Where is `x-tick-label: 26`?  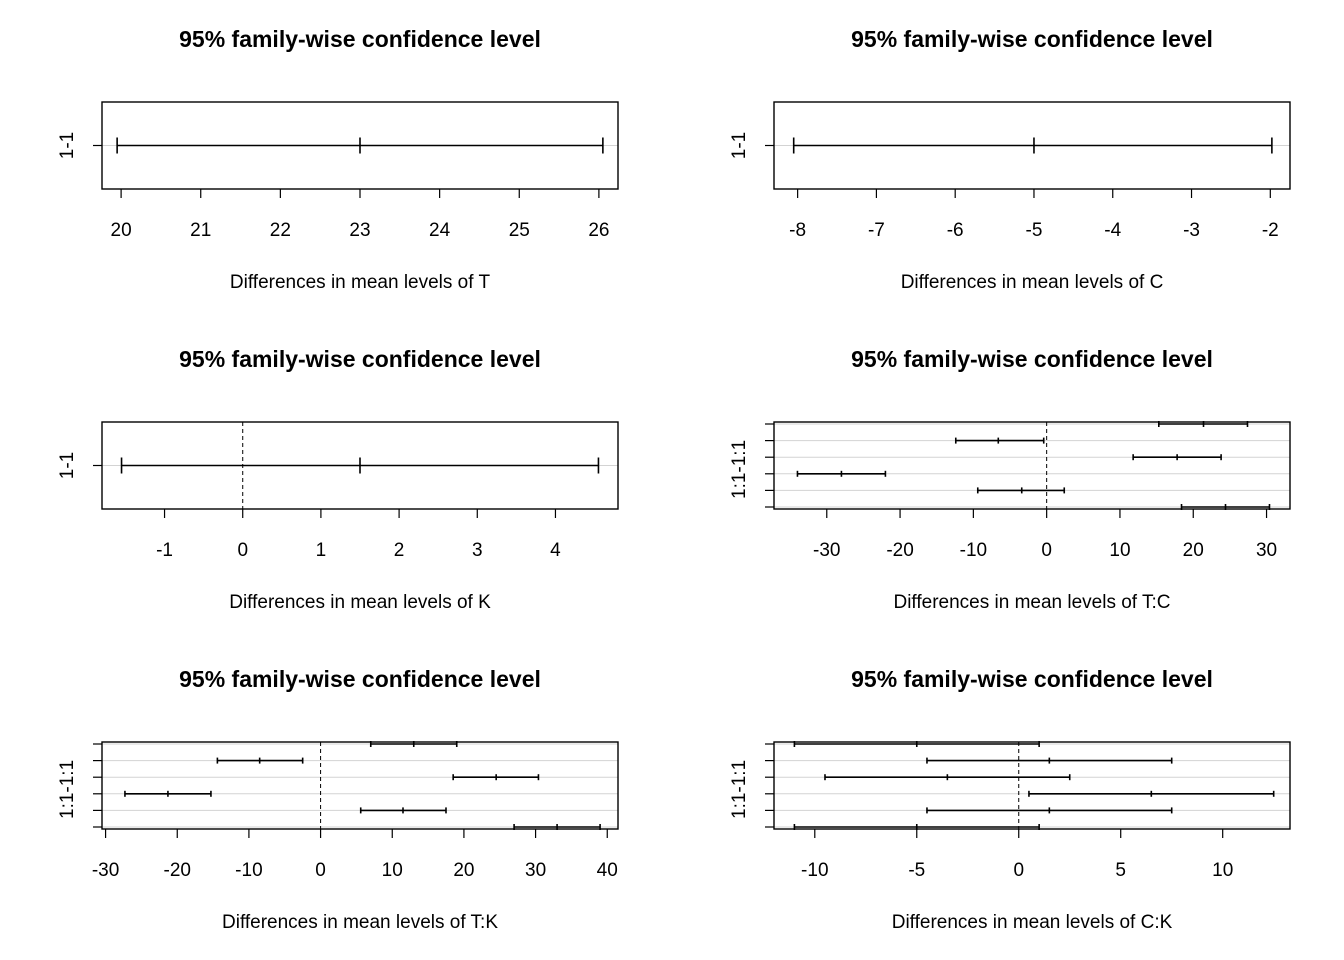 x-tick-label: 26 is located at coordinates (598, 230).